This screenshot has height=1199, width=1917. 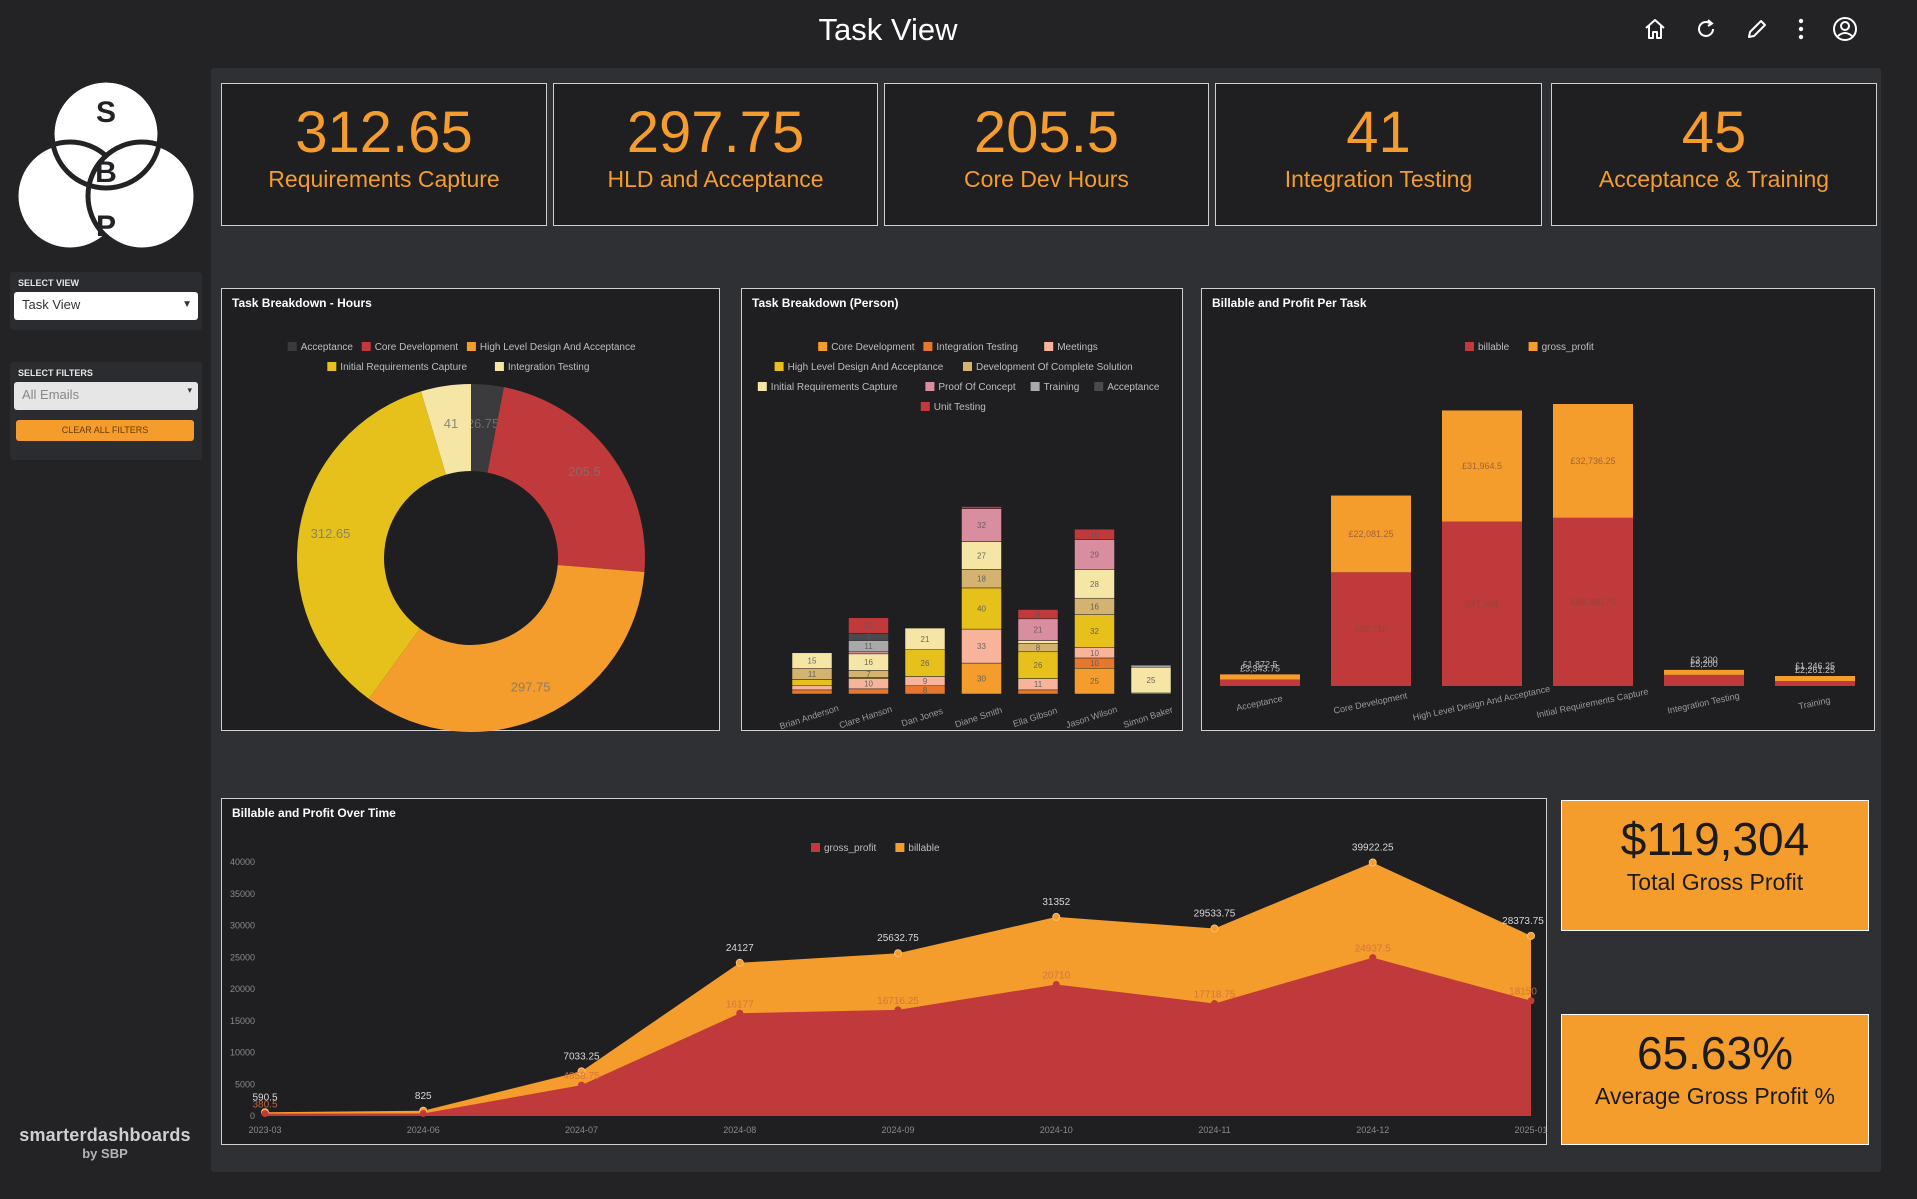 I want to click on select-filters-label: SELECT FILTERS, so click(x=55, y=373).